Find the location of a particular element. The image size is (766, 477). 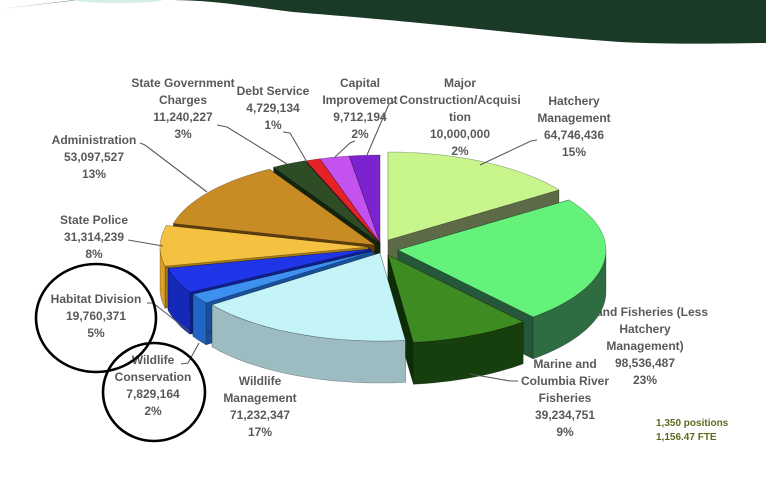

header-wave is located at coordinates (383, 22).